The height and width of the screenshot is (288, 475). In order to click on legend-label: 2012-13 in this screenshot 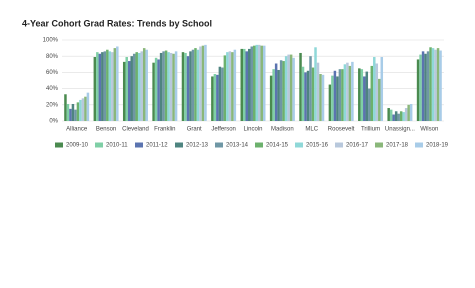, I will do `click(197, 146)`.